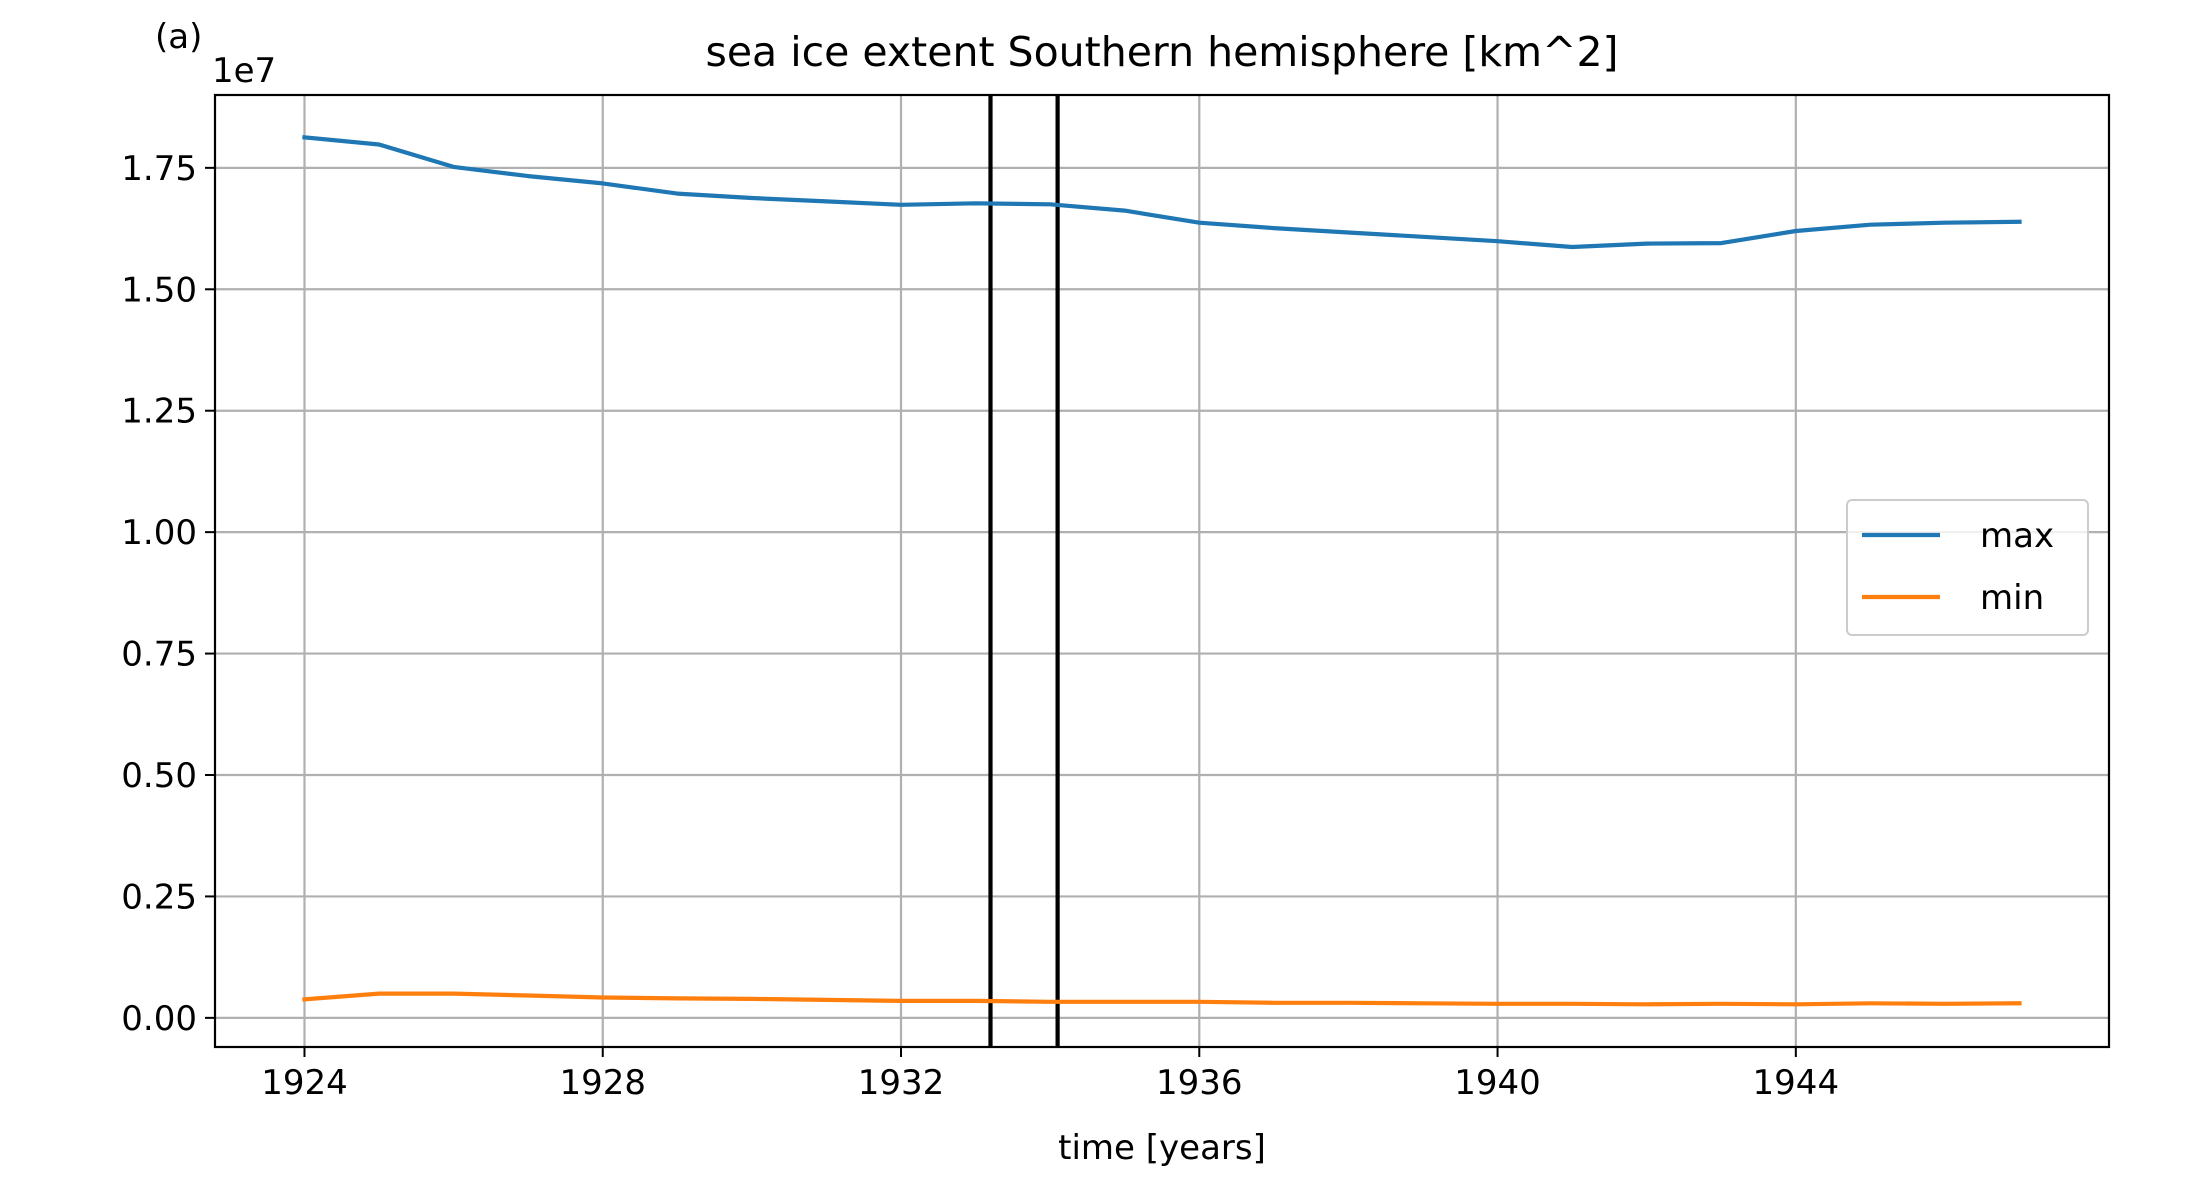  Describe the element at coordinates (159, 290) in the screenshot. I see `y-tick-label: 1.50` at that location.